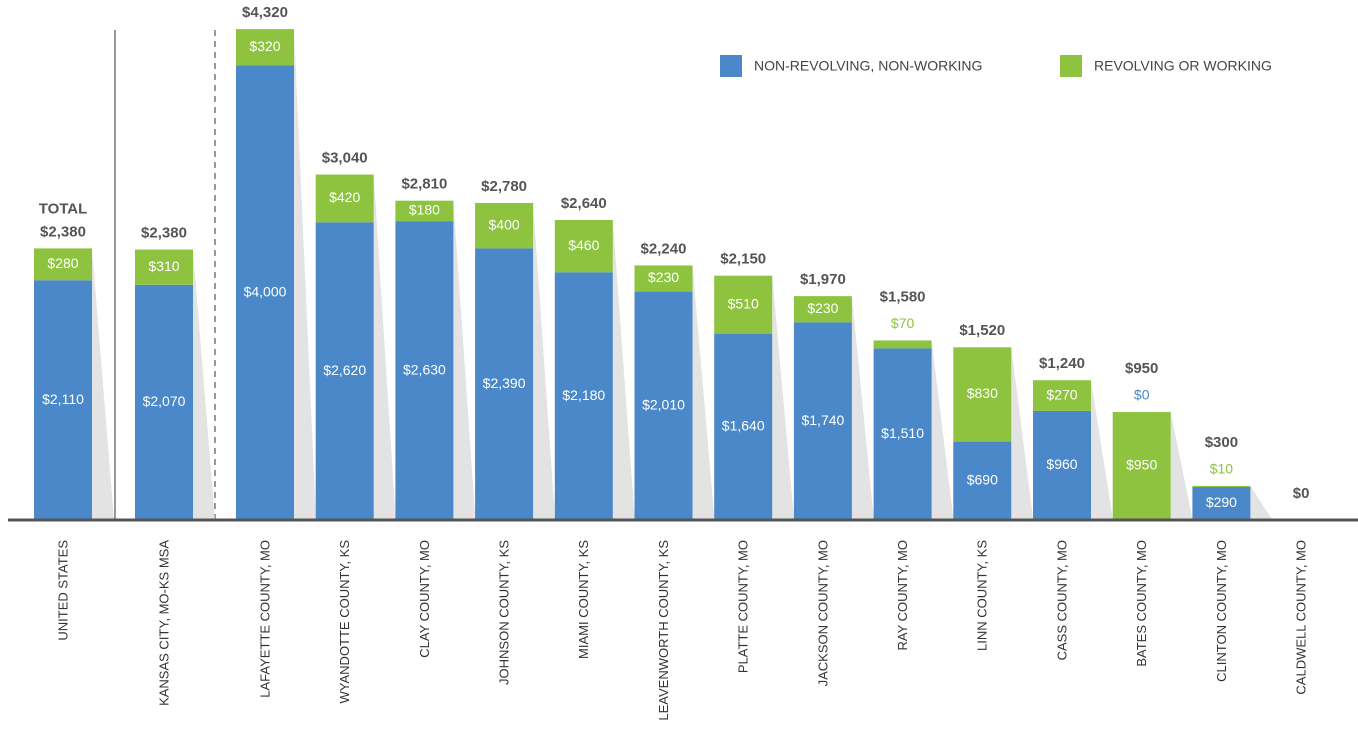  What do you see at coordinates (1301, 493) in the screenshot?
I see `total-label: $0` at bounding box center [1301, 493].